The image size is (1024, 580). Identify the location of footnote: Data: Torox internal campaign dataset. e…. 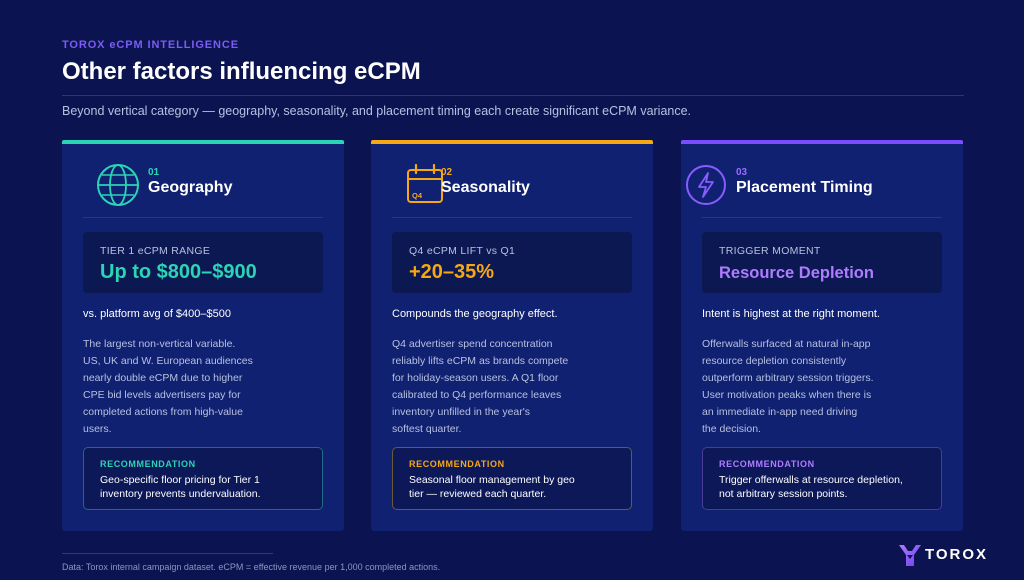
(251, 567).